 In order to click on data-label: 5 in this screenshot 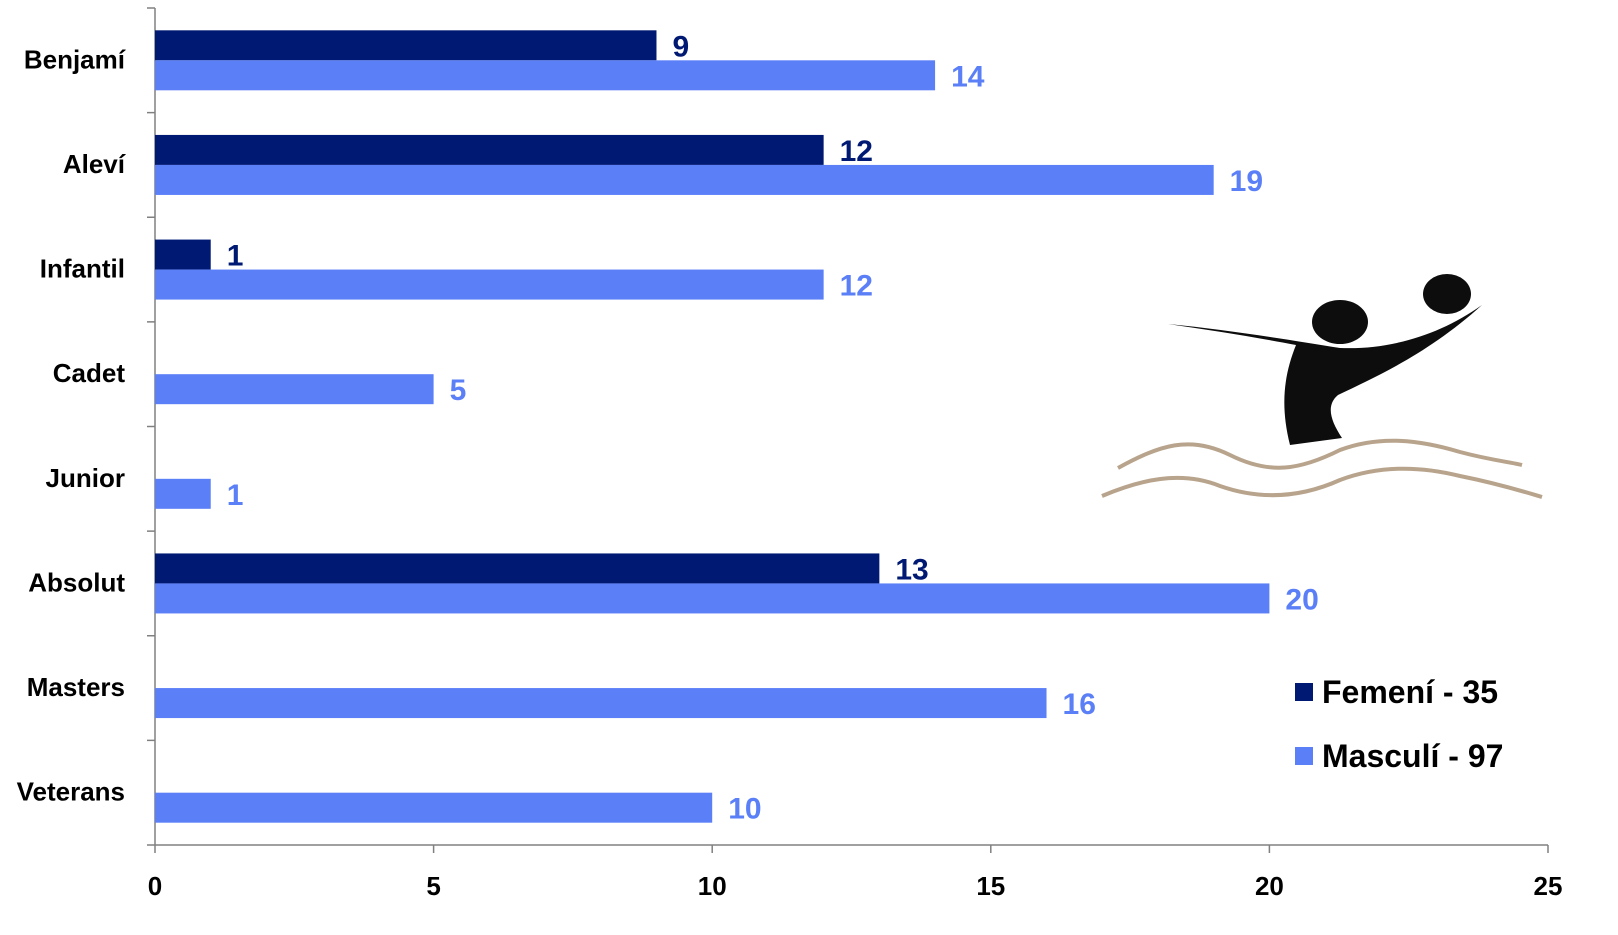, I will do `click(458, 390)`.